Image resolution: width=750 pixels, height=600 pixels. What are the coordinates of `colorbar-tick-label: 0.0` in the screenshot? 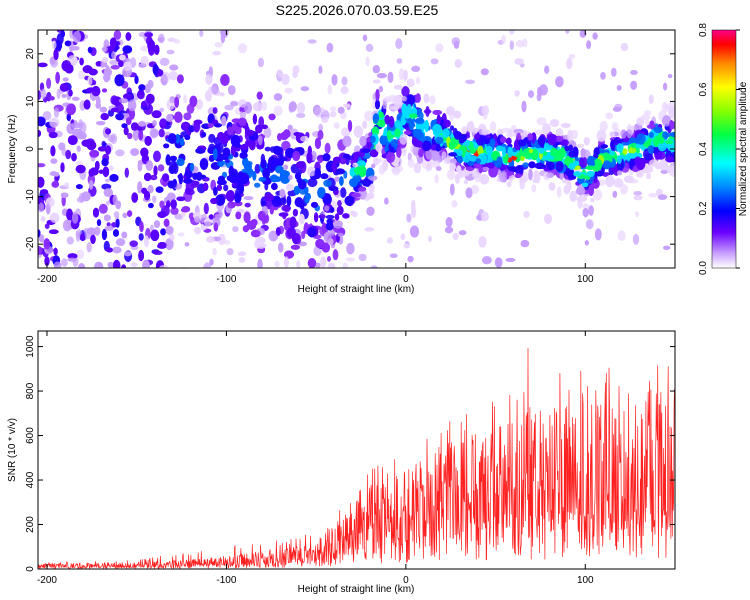 It's located at (703, 268).